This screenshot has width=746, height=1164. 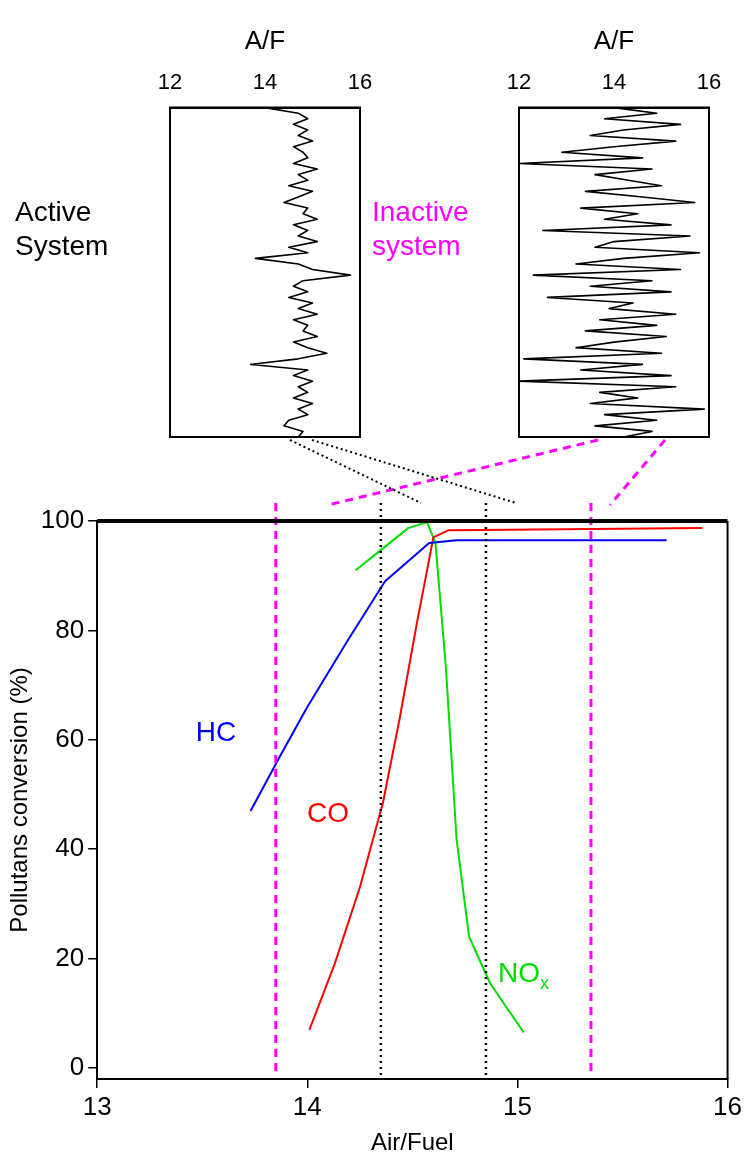 I want to click on y-axis-title: Pollutans conversion (%), so click(x=19, y=800).